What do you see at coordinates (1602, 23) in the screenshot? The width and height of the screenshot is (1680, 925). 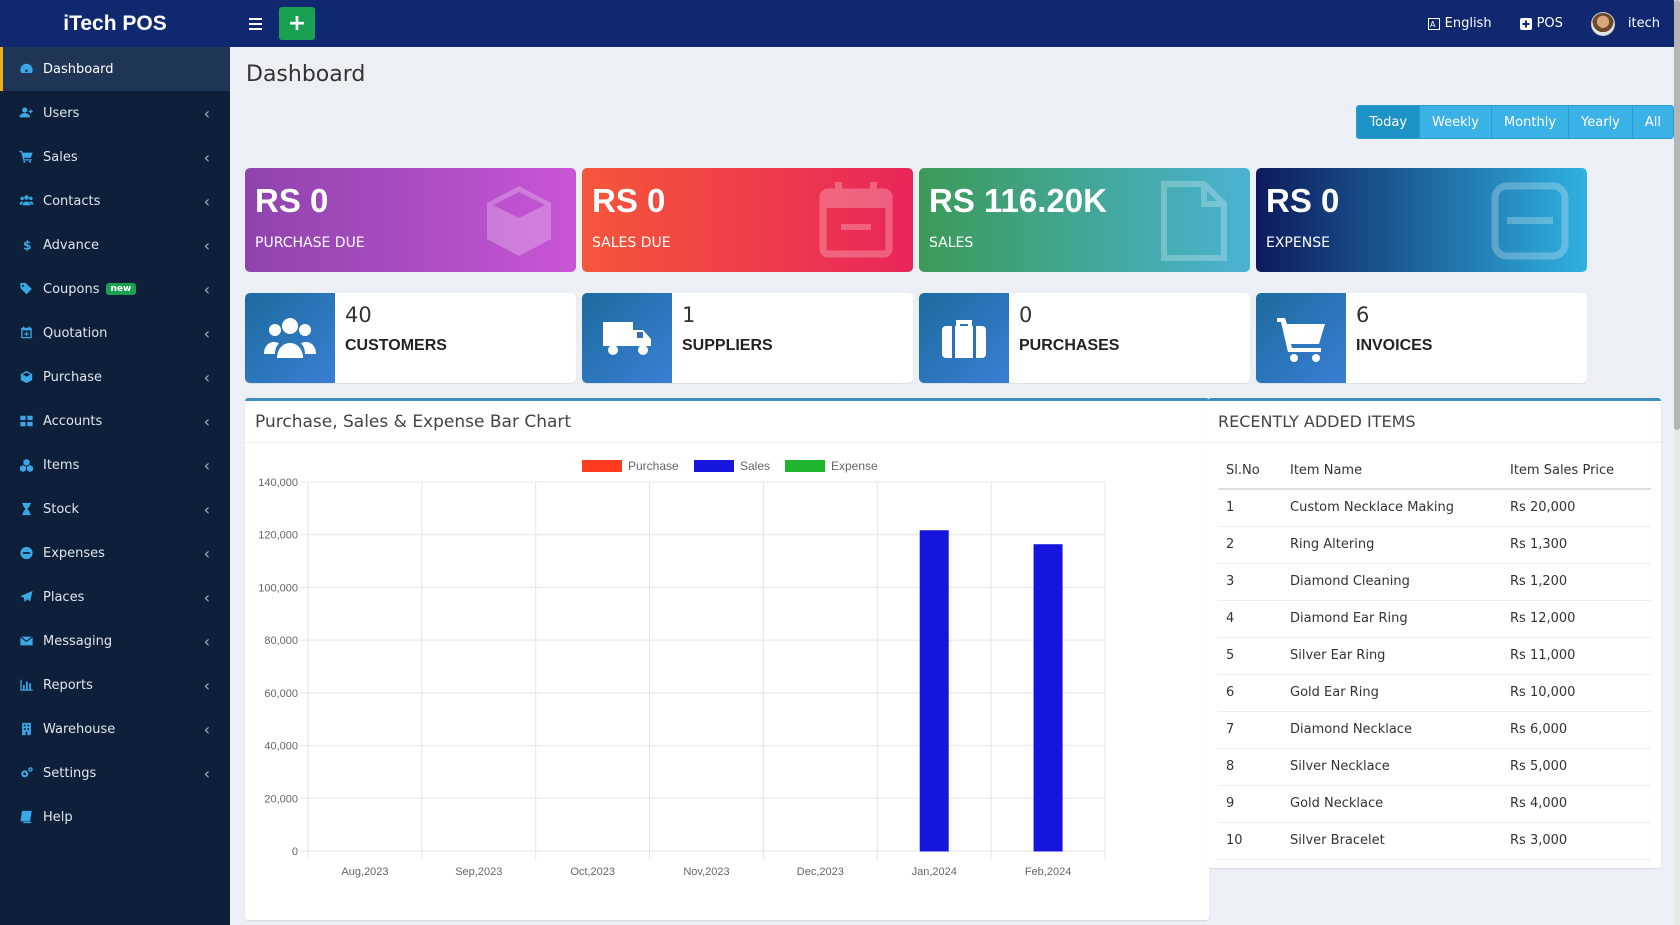 I see `avatar` at bounding box center [1602, 23].